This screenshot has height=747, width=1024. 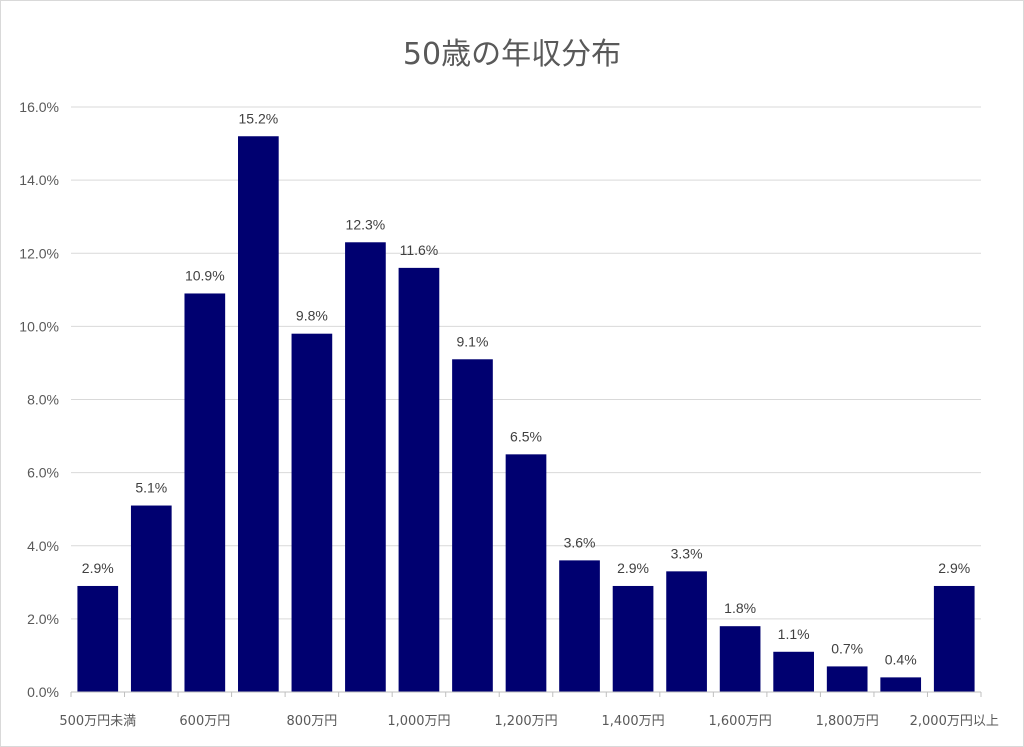 What do you see at coordinates (525, 721) in the screenshot?
I see `x-tick-label: 1,200万円` at bounding box center [525, 721].